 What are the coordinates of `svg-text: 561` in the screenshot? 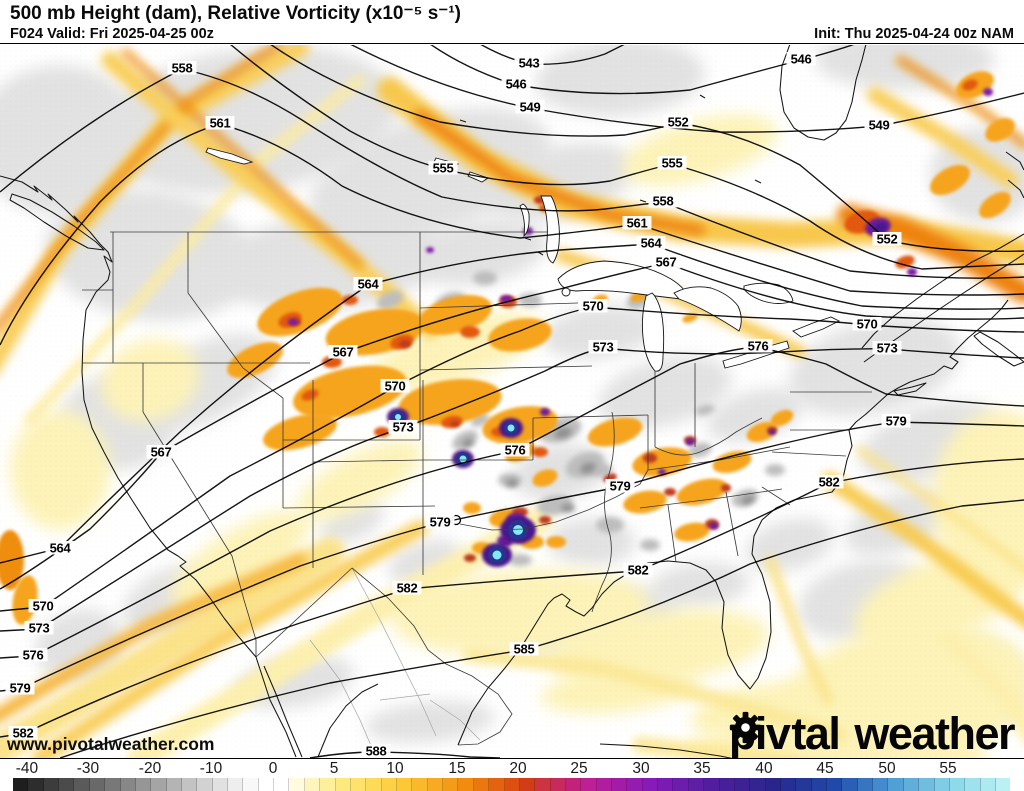 It's located at (220, 123).